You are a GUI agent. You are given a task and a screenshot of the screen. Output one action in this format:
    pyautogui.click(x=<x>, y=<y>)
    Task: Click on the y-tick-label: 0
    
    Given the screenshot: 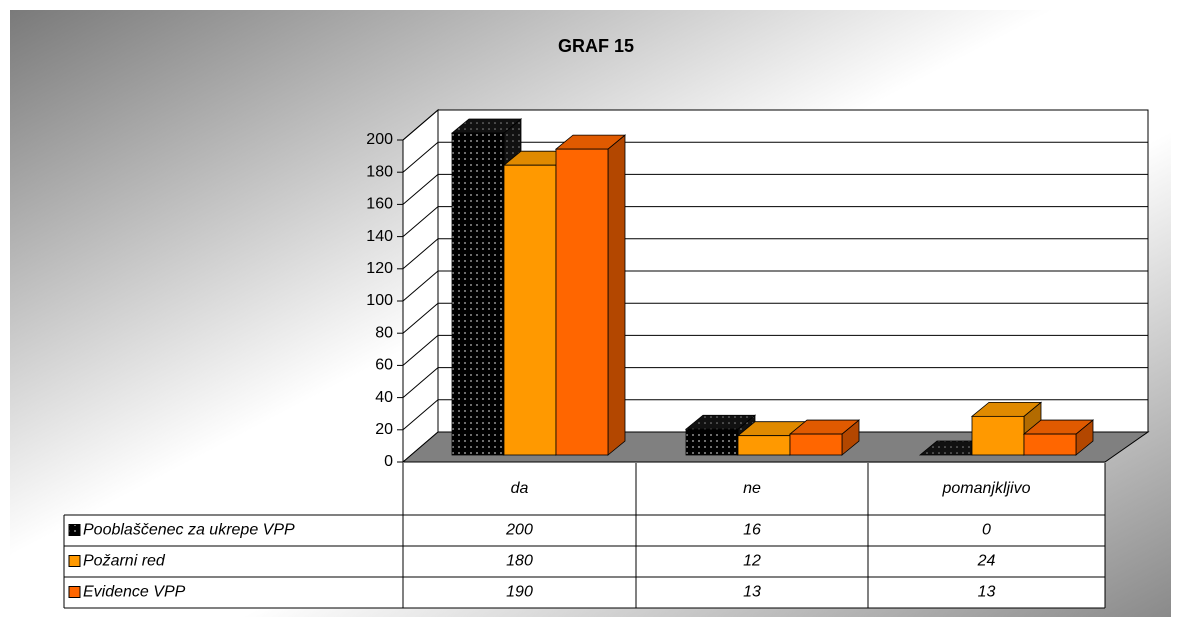 What is the action you would take?
    pyautogui.click(x=388, y=461)
    